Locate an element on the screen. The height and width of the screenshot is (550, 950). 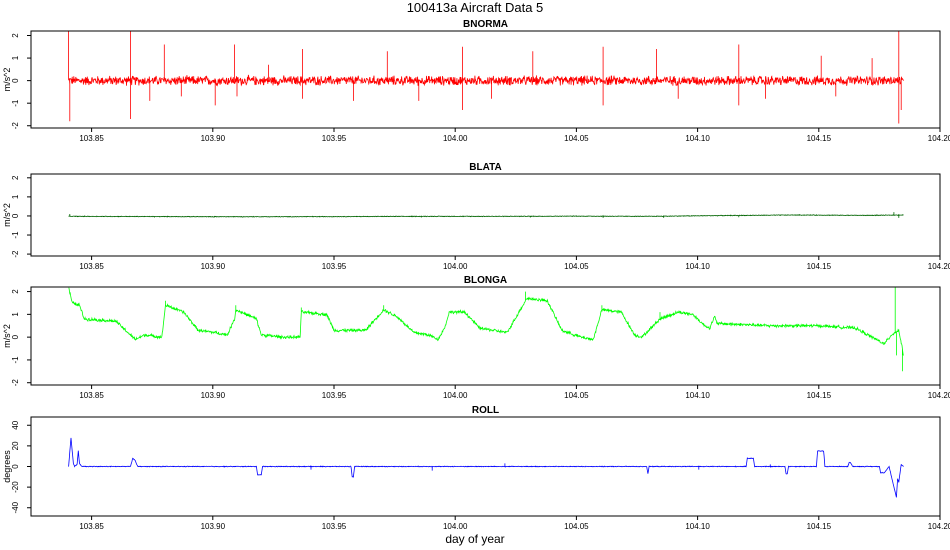
y-axis-label: degrees is located at coordinates (7, 466).